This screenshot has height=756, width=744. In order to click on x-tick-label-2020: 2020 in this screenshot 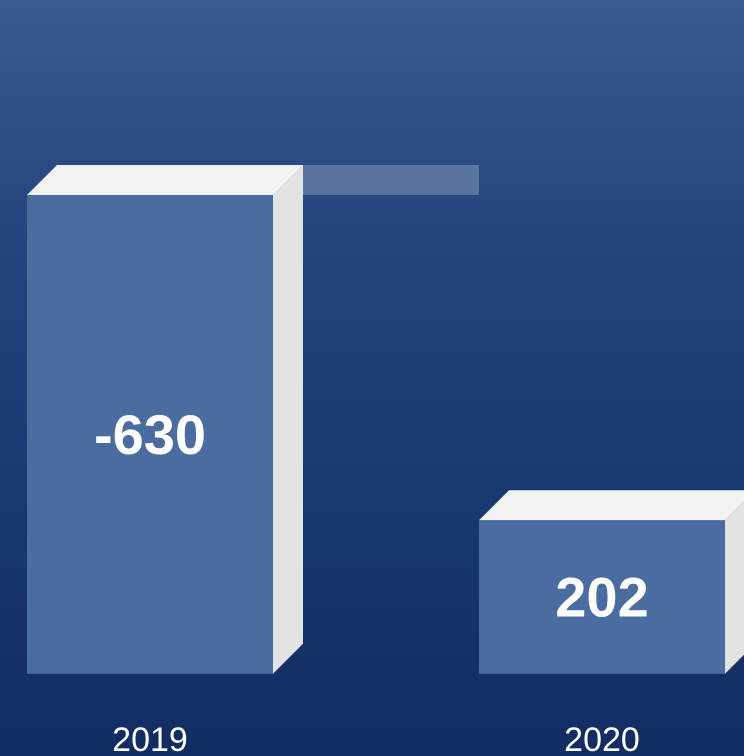, I will do `click(602, 738)`.